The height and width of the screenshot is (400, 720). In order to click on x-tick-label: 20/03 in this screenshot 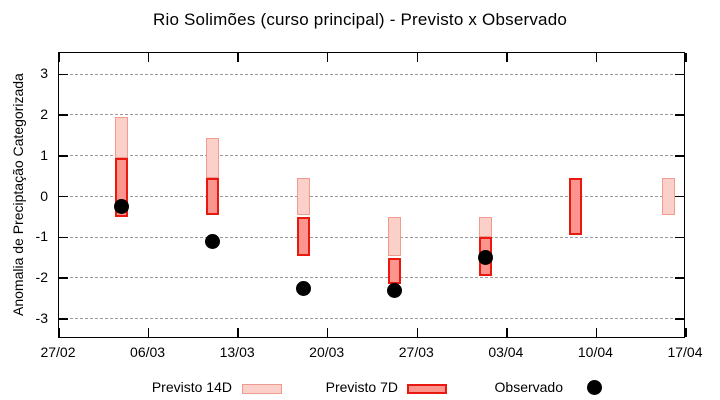, I will do `click(327, 352)`.